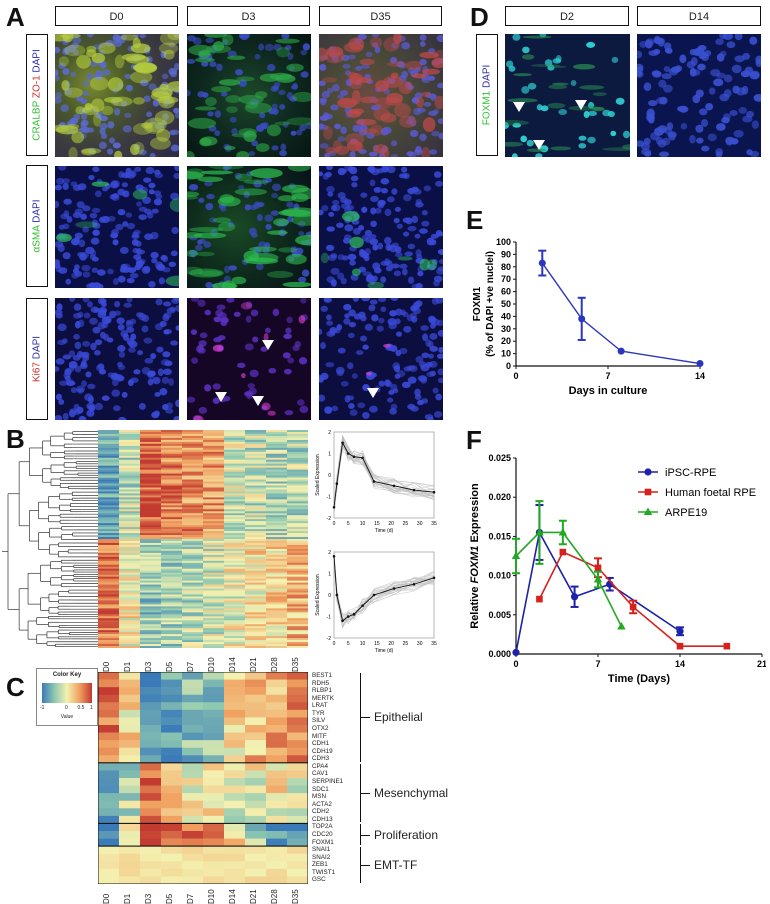  What do you see at coordinates (328, 781) in the screenshot?
I see `gene-label: SERPINE1` at bounding box center [328, 781].